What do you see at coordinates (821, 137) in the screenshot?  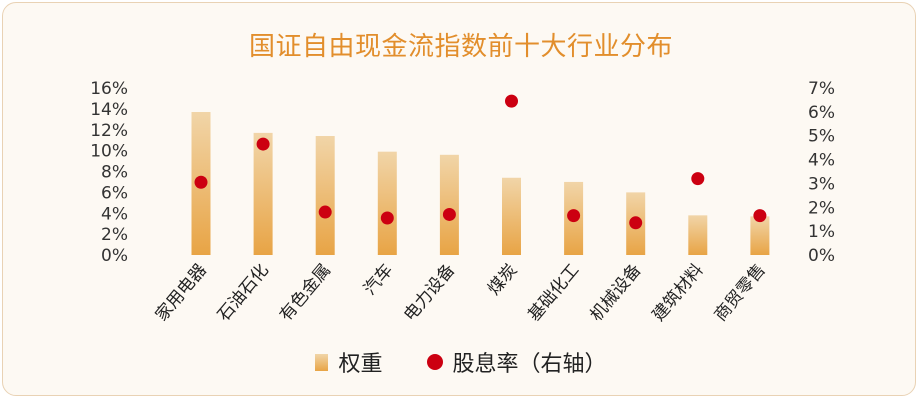 I see `right-tick-label: 5%` at bounding box center [821, 137].